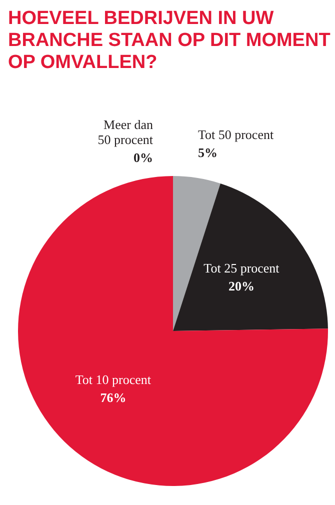 This screenshot has height=505, width=335. I want to click on chart-title: HOEVEEL BEDRIJVEN IN UW BRANCHE STAAN OP DIT MOMENT OP OMVALLEN?, so click(170, 41).